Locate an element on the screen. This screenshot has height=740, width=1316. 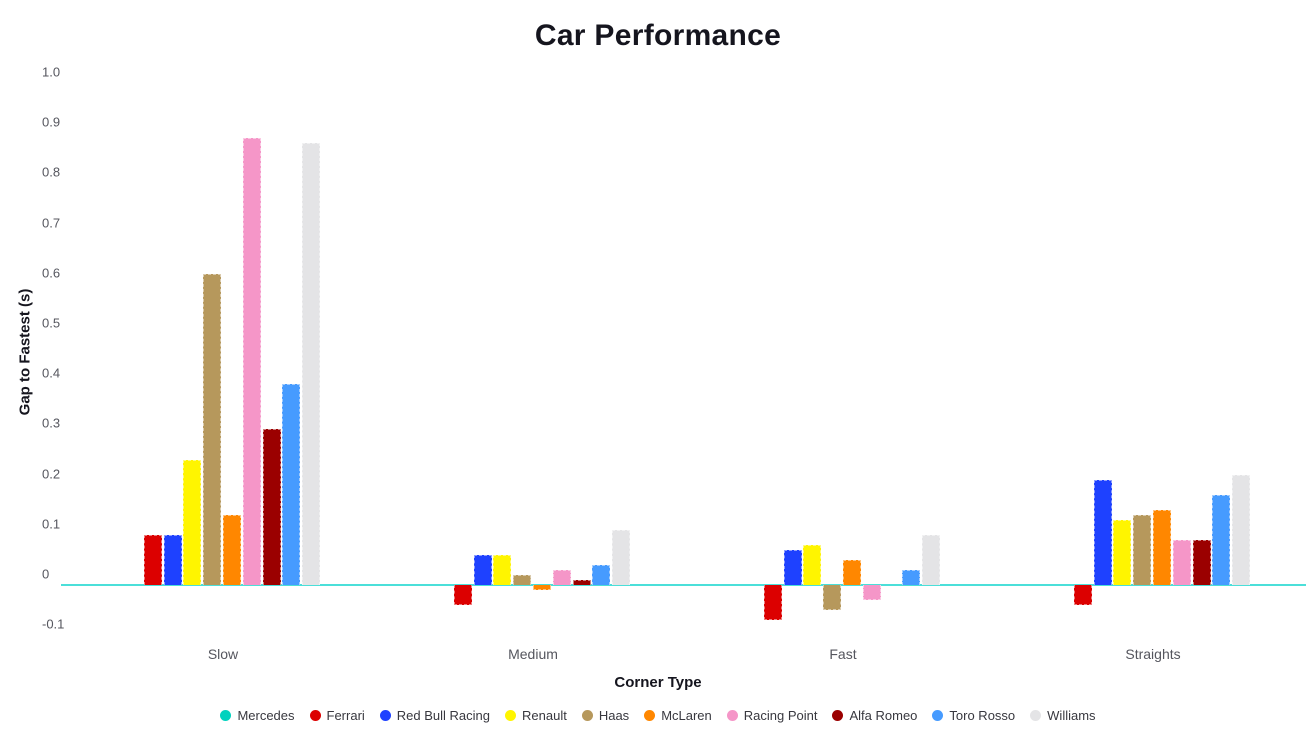
bar-williams-straights is located at coordinates (1241, 529).